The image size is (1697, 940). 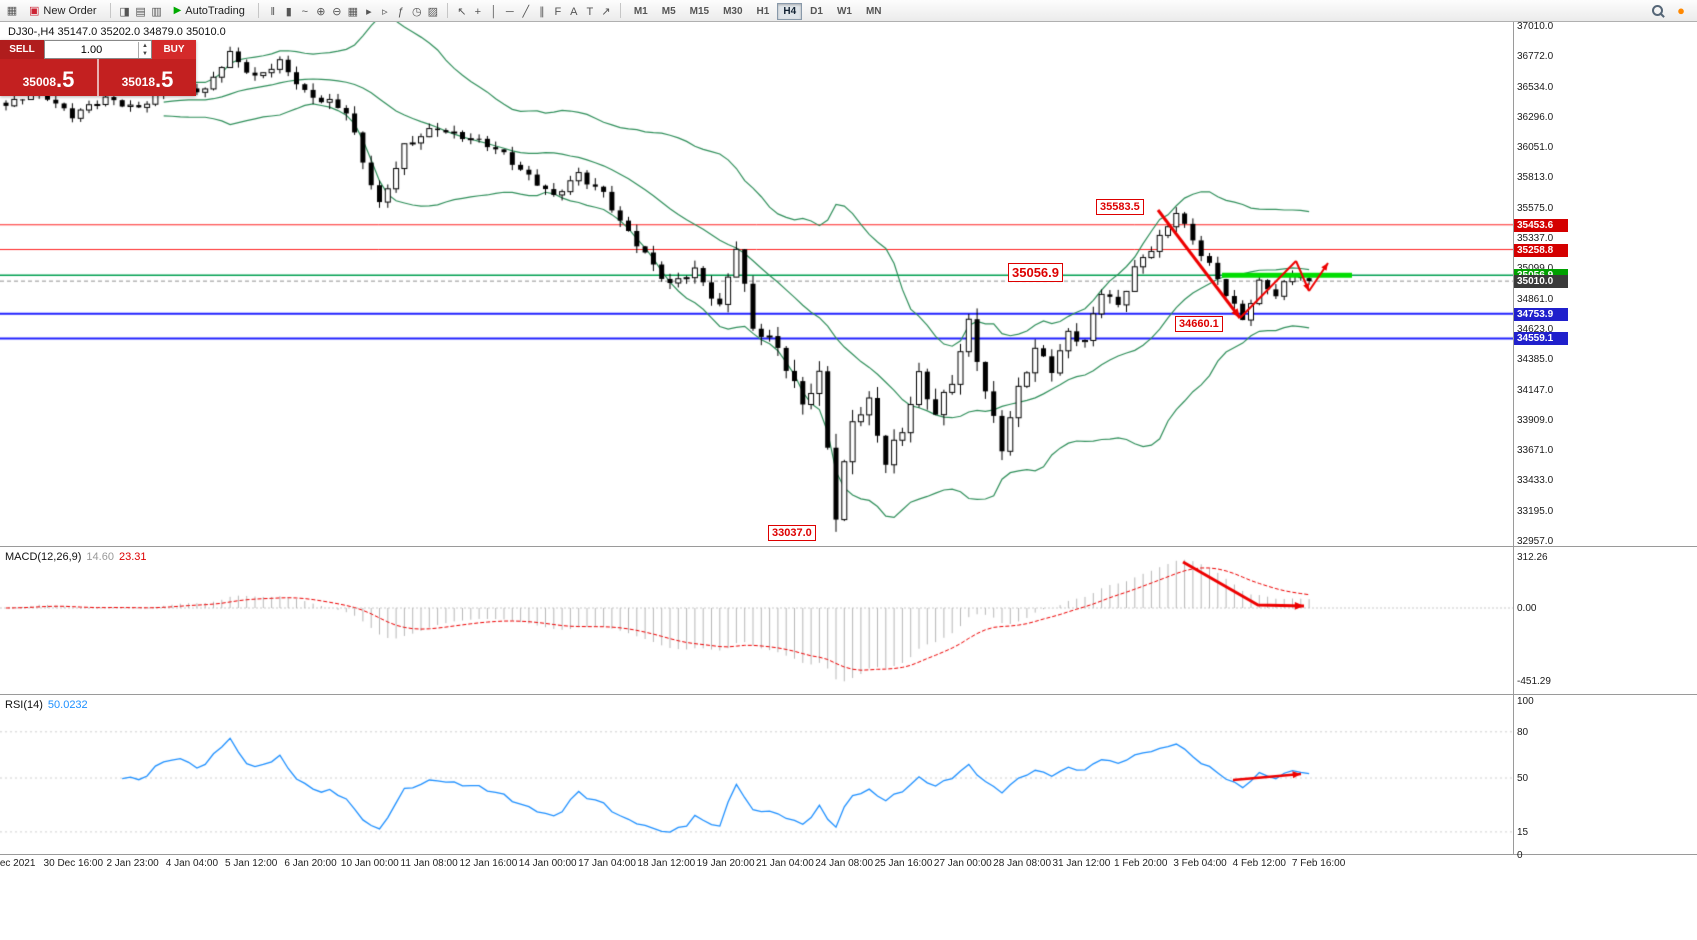 I want to click on sell-price-pips: .5, so click(x=65, y=79).